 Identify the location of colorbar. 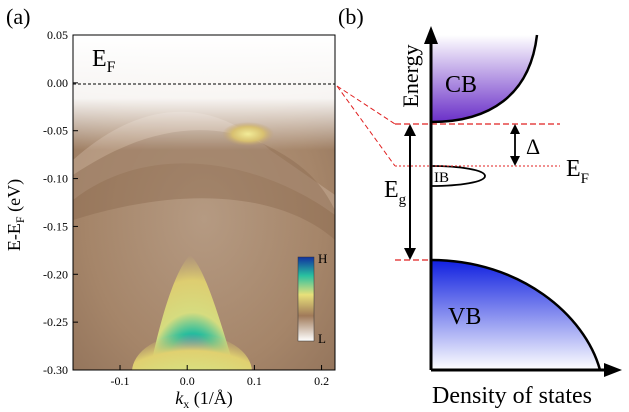
(306, 299).